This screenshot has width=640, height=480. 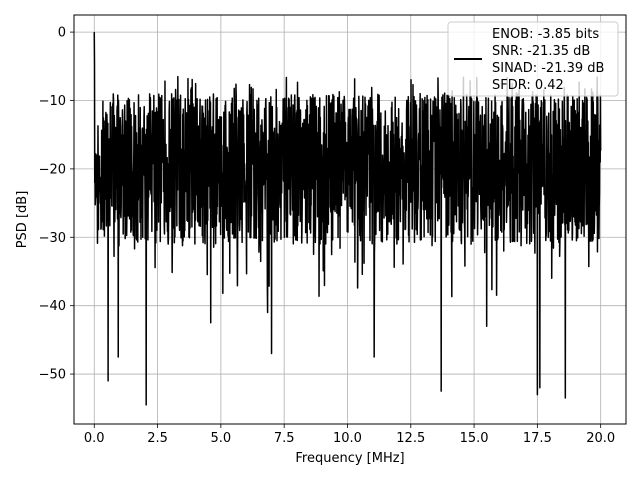 What do you see at coordinates (22, 220) in the screenshot?
I see `y-axis-label: PSD [dB]` at bounding box center [22, 220].